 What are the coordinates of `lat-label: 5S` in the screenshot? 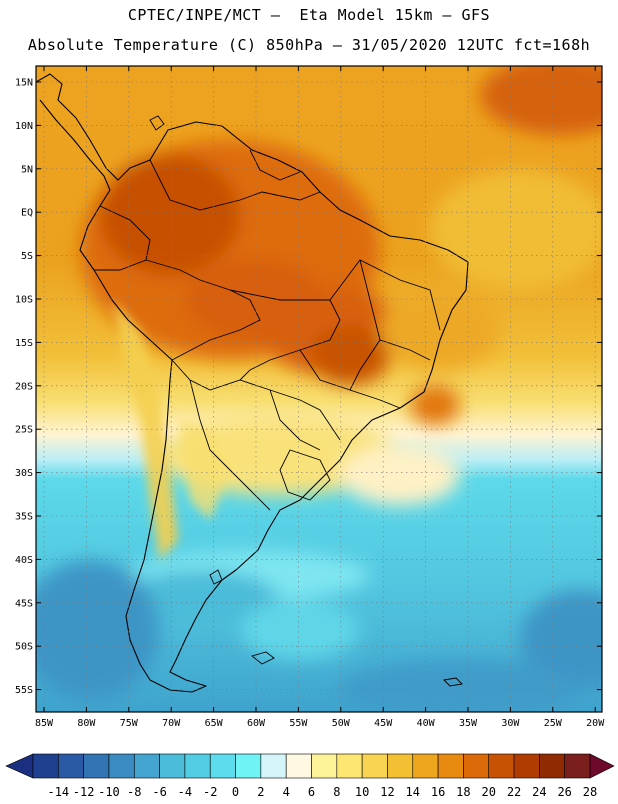 It's located at (27, 256).